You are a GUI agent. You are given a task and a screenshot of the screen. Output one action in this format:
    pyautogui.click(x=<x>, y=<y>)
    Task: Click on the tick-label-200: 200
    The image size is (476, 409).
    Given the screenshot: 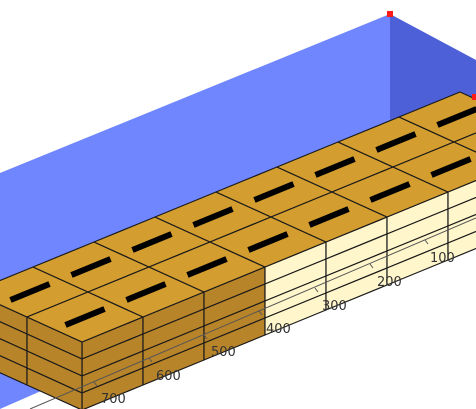 What is the action you would take?
    pyautogui.click(x=389, y=282)
    